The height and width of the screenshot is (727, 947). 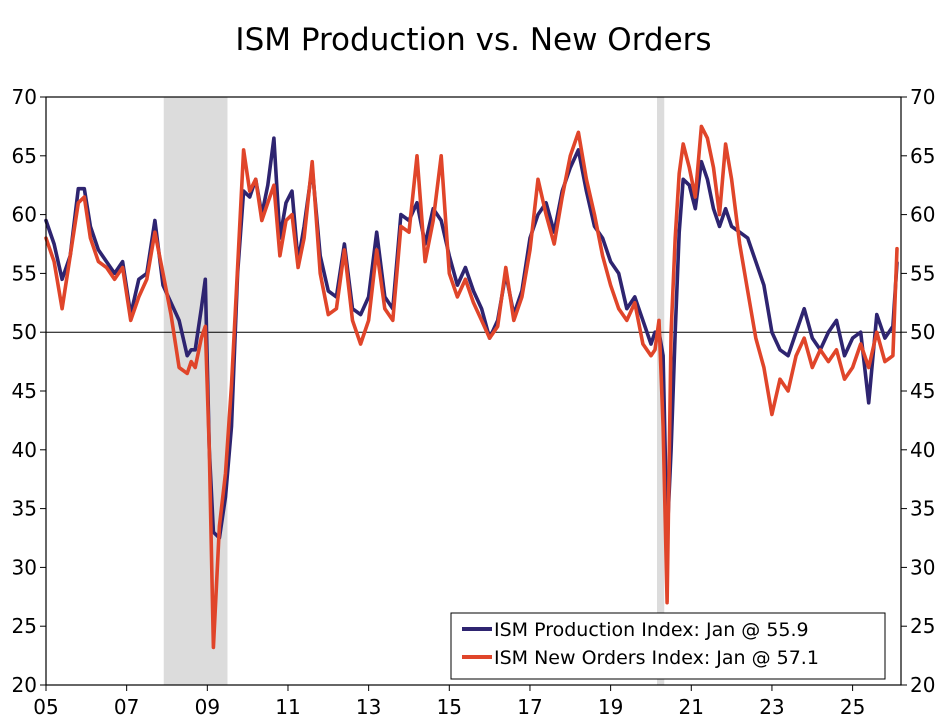 What do you see at coordinates (922, 450) in the screenshot?
I see `y-tick-right-label: 40` at bounding box center [922, 450].